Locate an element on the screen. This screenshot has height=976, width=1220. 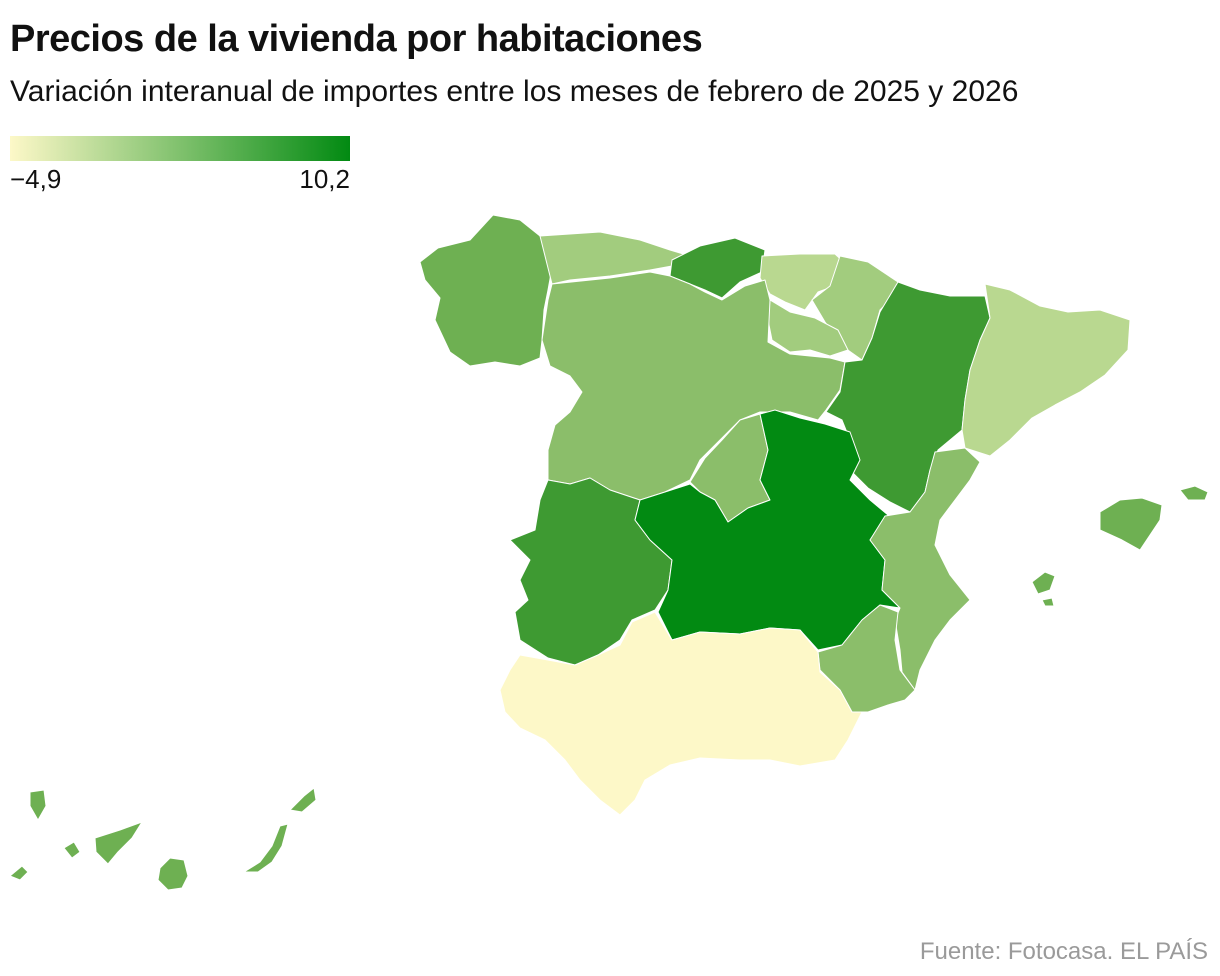
region-canarias-tenerife is located at coordinates (118, 843).